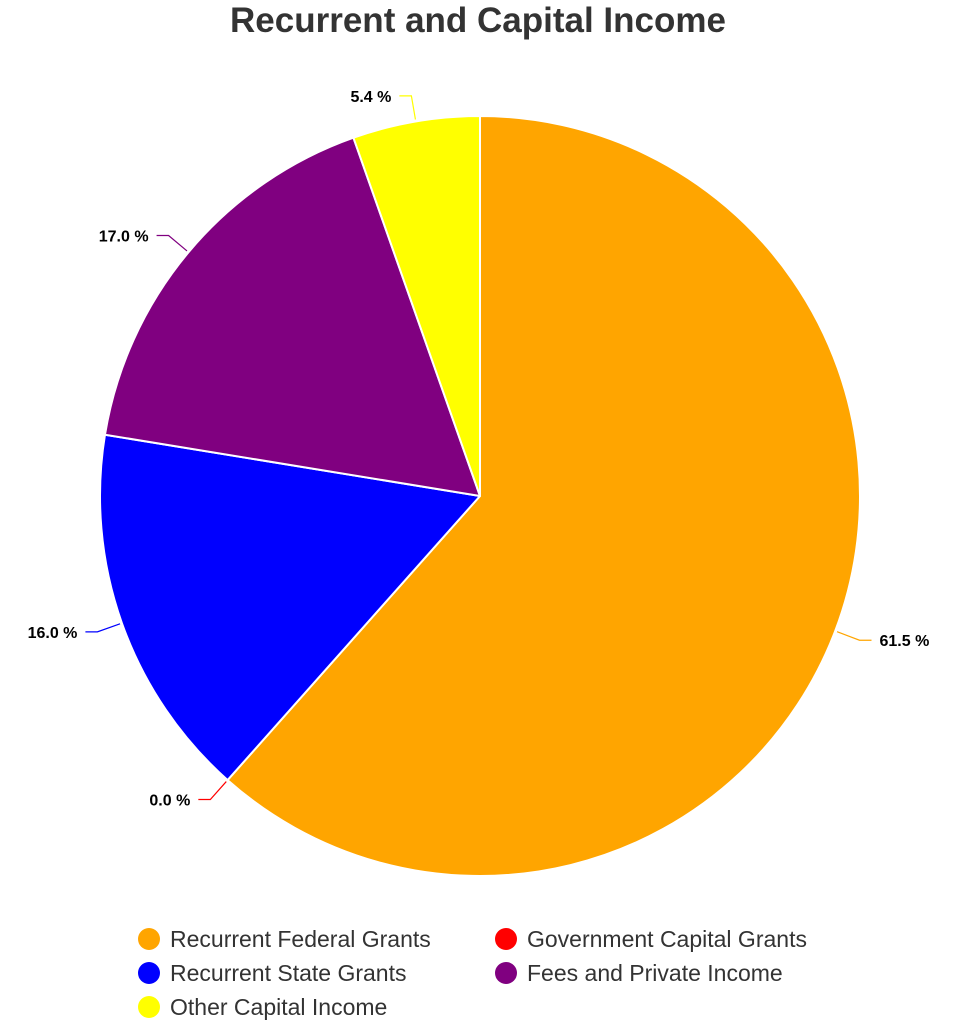 The height and width of the screenshot is (1024, 956). What do you see at coordinates (290, 607) in the screenshot?
I see `pie-slice-recurrent-state-grants` at bounding box center [290, 607].